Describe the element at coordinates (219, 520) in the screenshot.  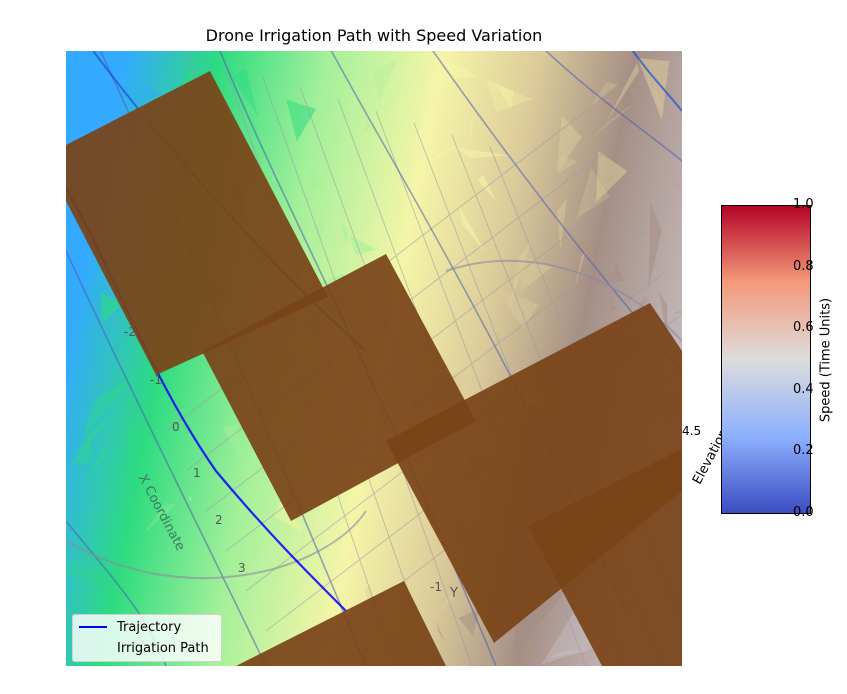
I see `x-tick-label: 2` at that location.